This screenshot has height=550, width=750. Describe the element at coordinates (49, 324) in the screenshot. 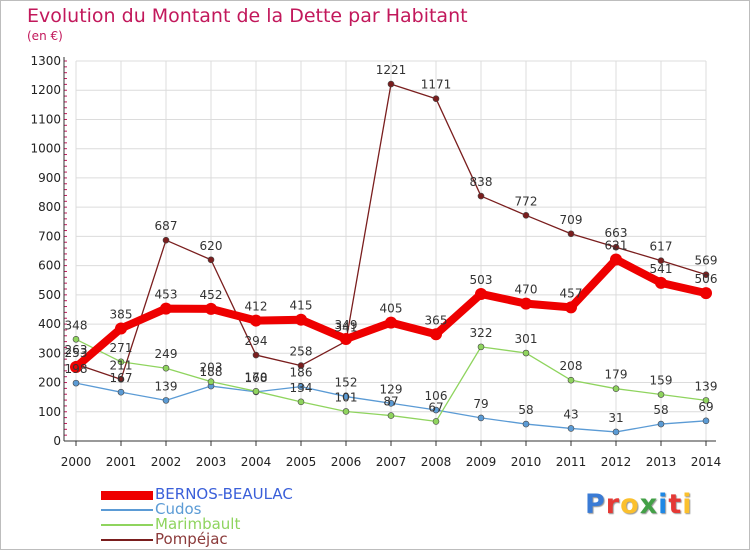

I see `y-tick-label-400: 400` at that location.